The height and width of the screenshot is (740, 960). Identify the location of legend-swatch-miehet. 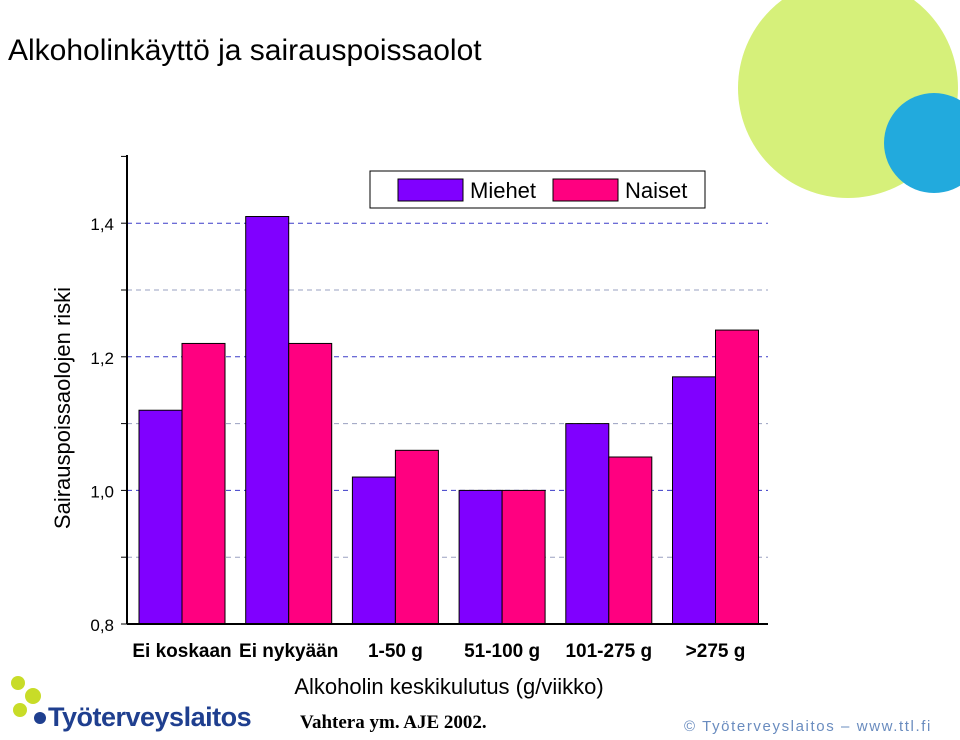
(430, 190).